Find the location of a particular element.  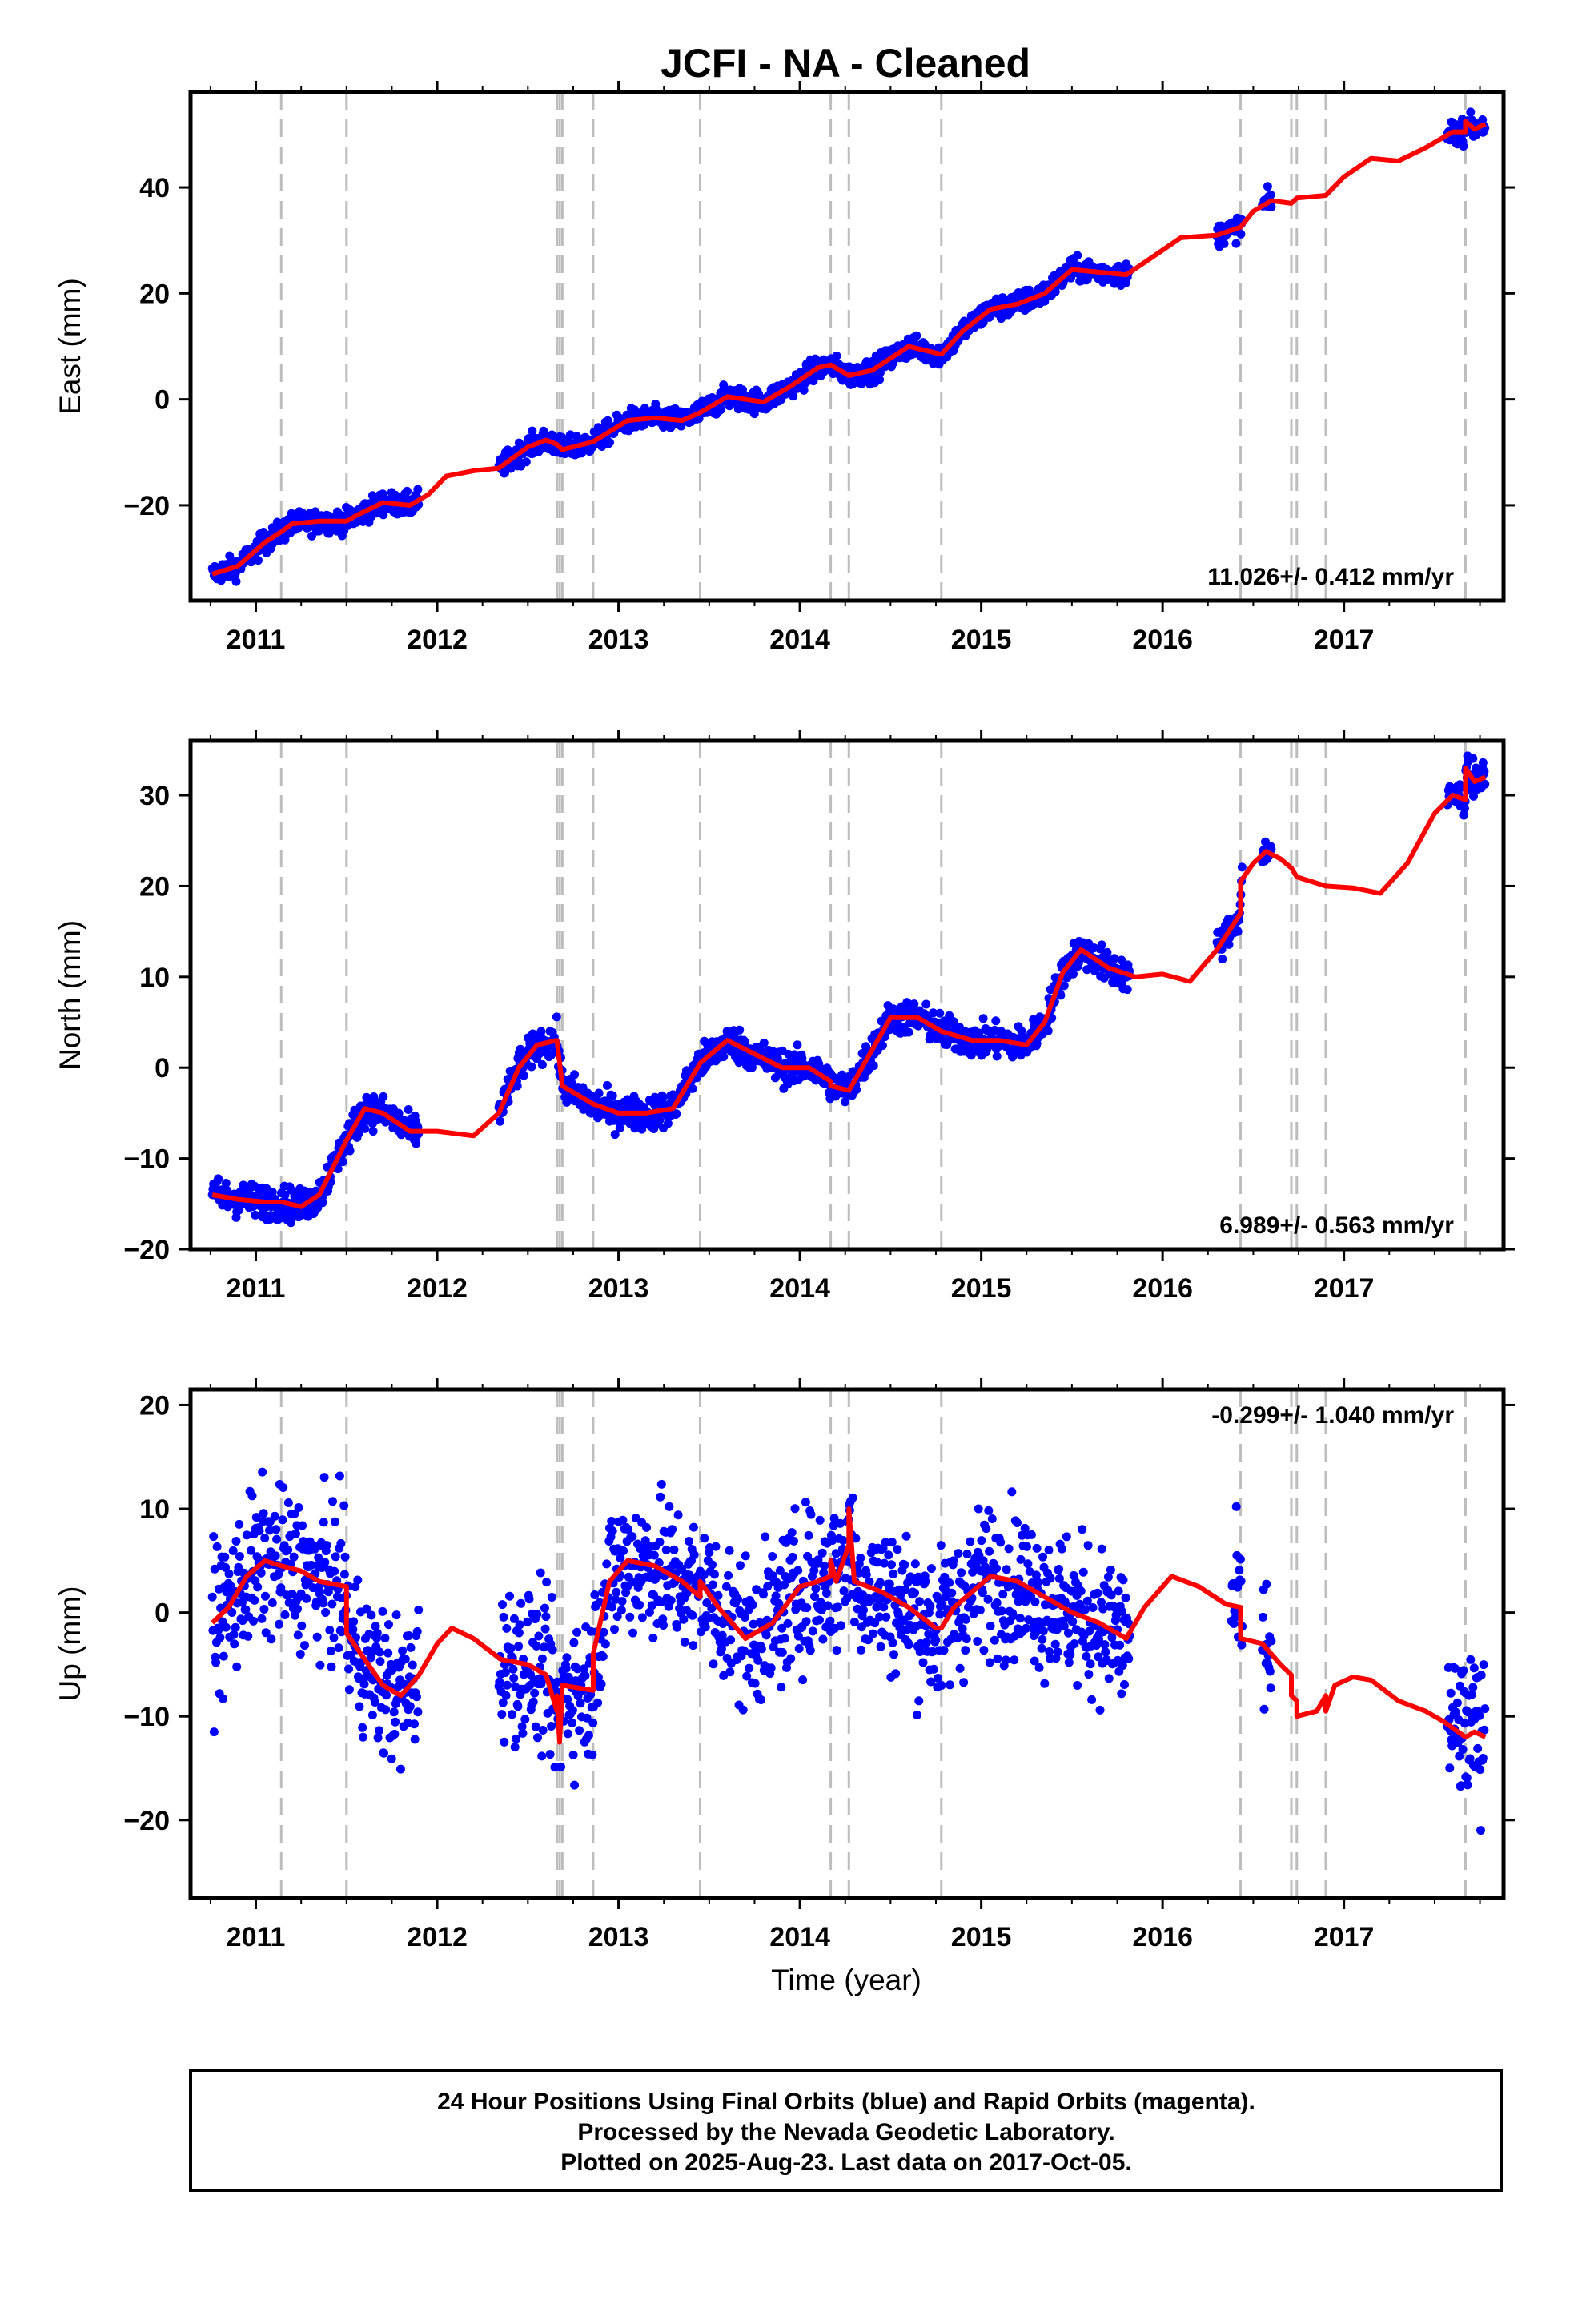

east-x-tick-label: 2016 is located at coordinates (1163, 640).